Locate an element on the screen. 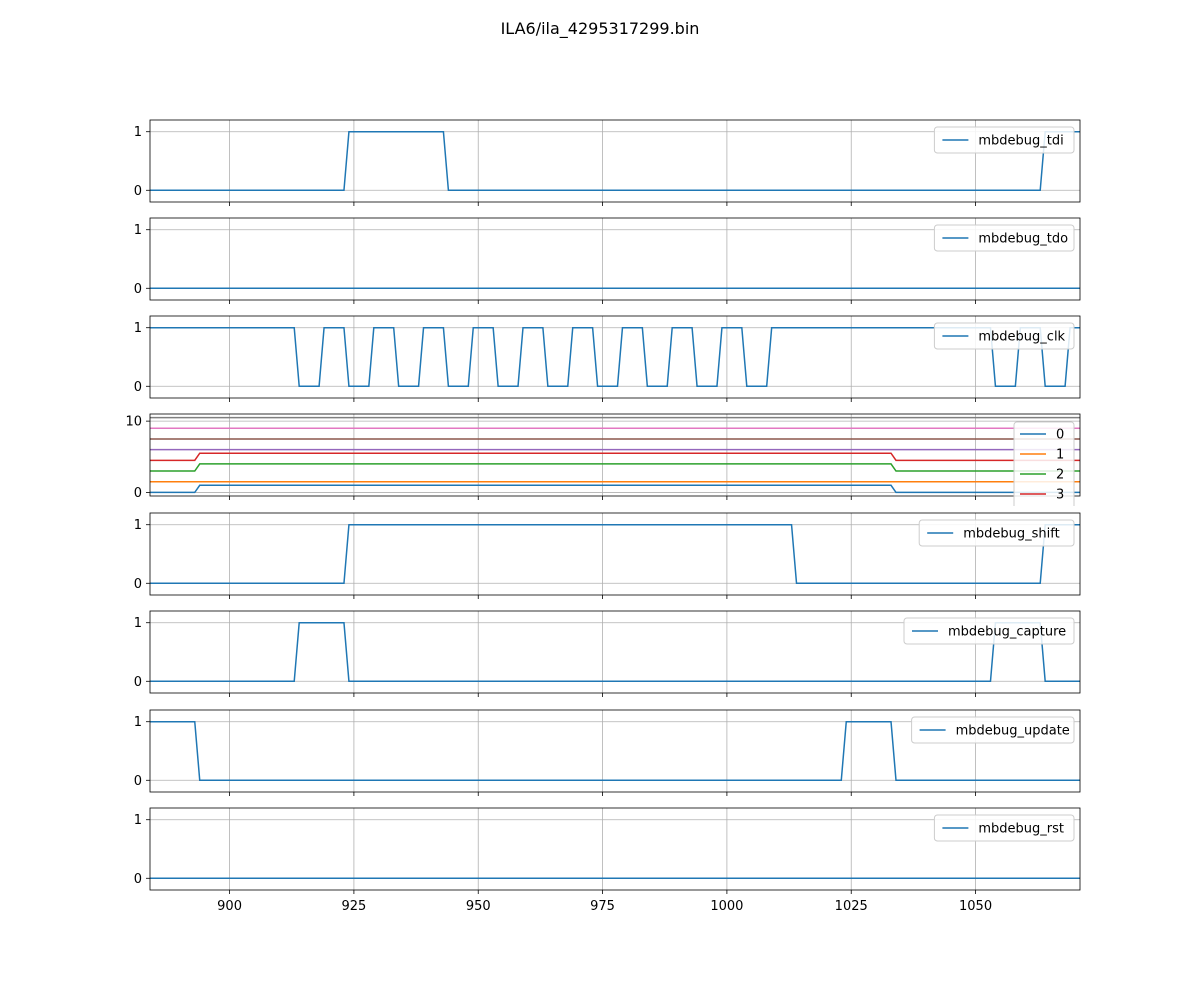 The height and width of the screenshot is (1005, 1200). subplot-mbdebug_capture: 0 1 mbdebug_capture is located at coordinates (607, 653).